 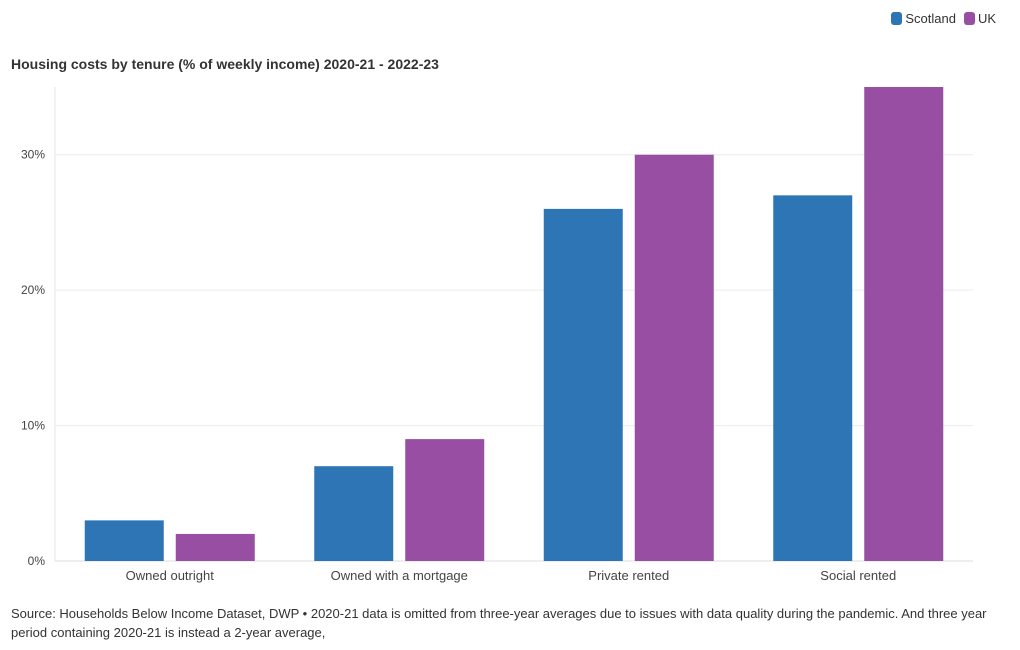 I want to click on x-tick-label: Owned outright, so click(x=170, y=575).